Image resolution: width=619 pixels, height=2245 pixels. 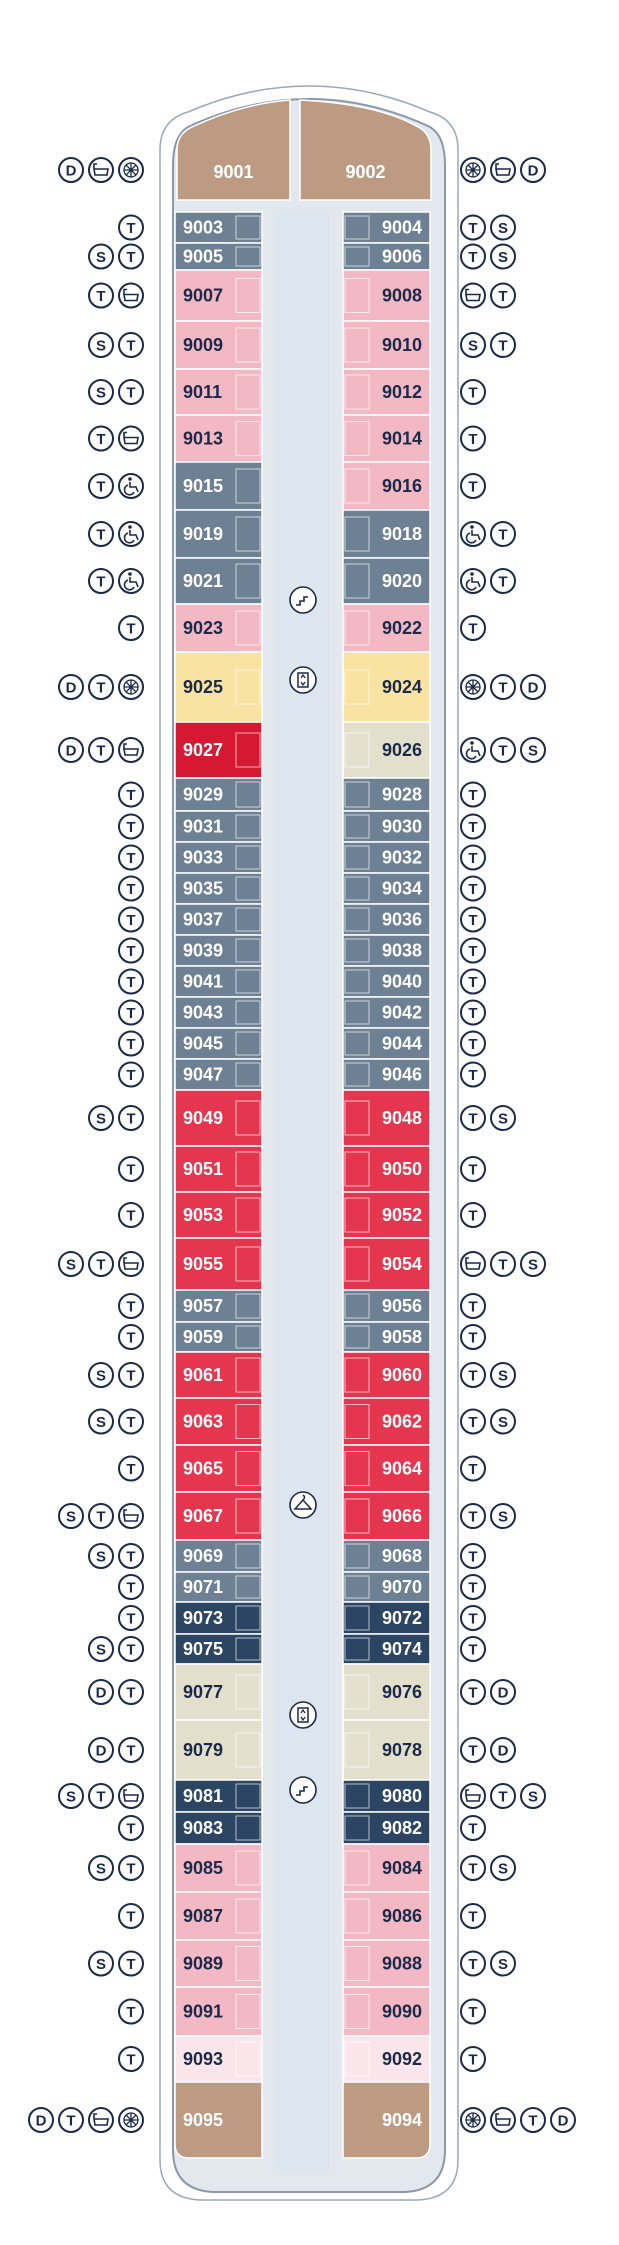 I want to click on cabin-9004: 9004 T S, so click(x=429, y=227).